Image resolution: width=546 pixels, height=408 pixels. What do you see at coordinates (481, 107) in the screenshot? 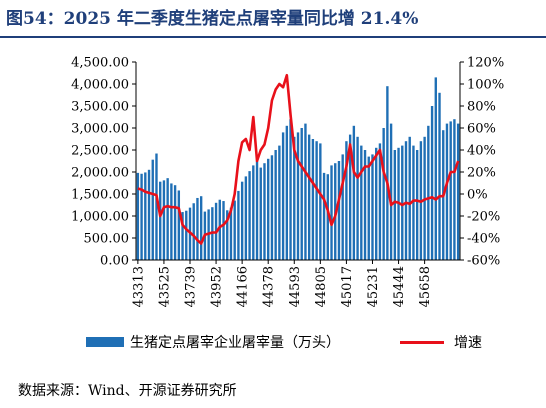
I see `right-tick-label-2: 80%` at bounding box center [481, 107].